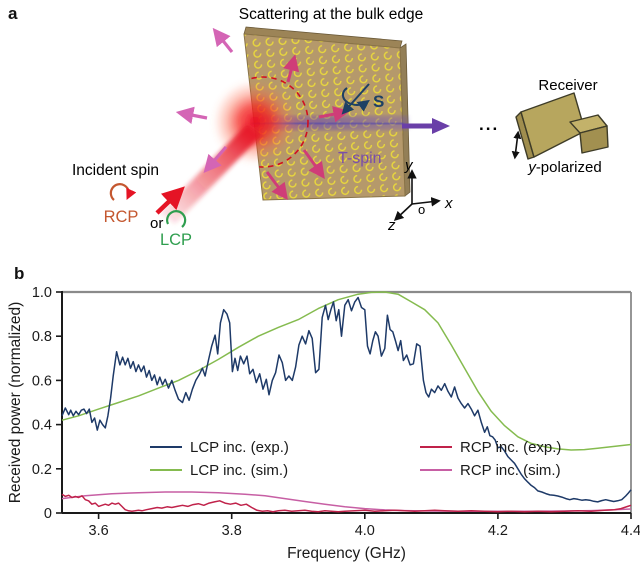 Image resolution: width=640 pixels, height=566 pixels. I want to click on x-tick-label: 3.8, so click(232, 531).